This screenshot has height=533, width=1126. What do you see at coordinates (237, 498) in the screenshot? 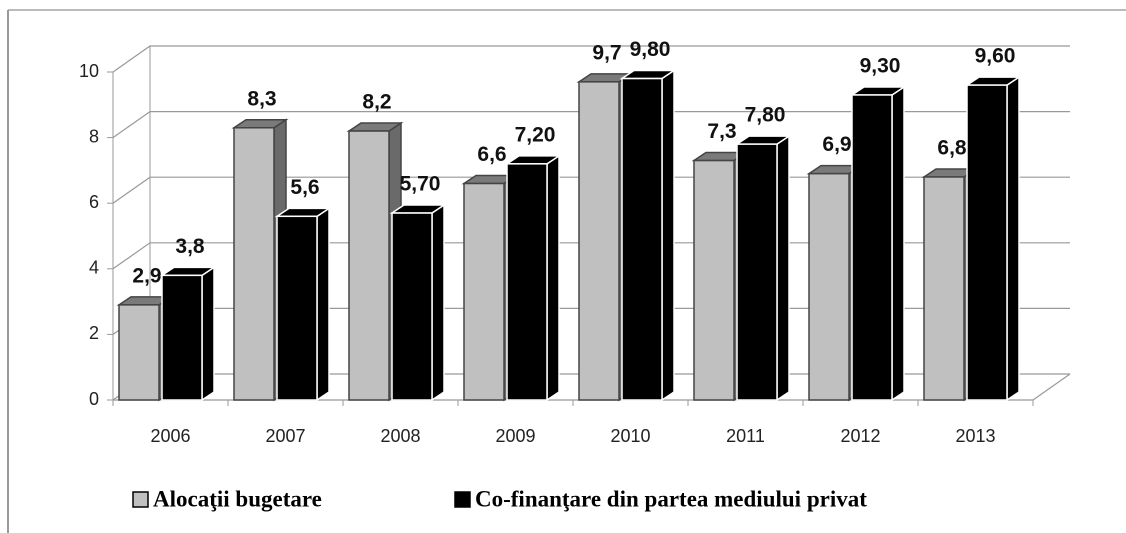
I see `legend-label: Alocaţii bugetare` at bounding box center [237, 498].